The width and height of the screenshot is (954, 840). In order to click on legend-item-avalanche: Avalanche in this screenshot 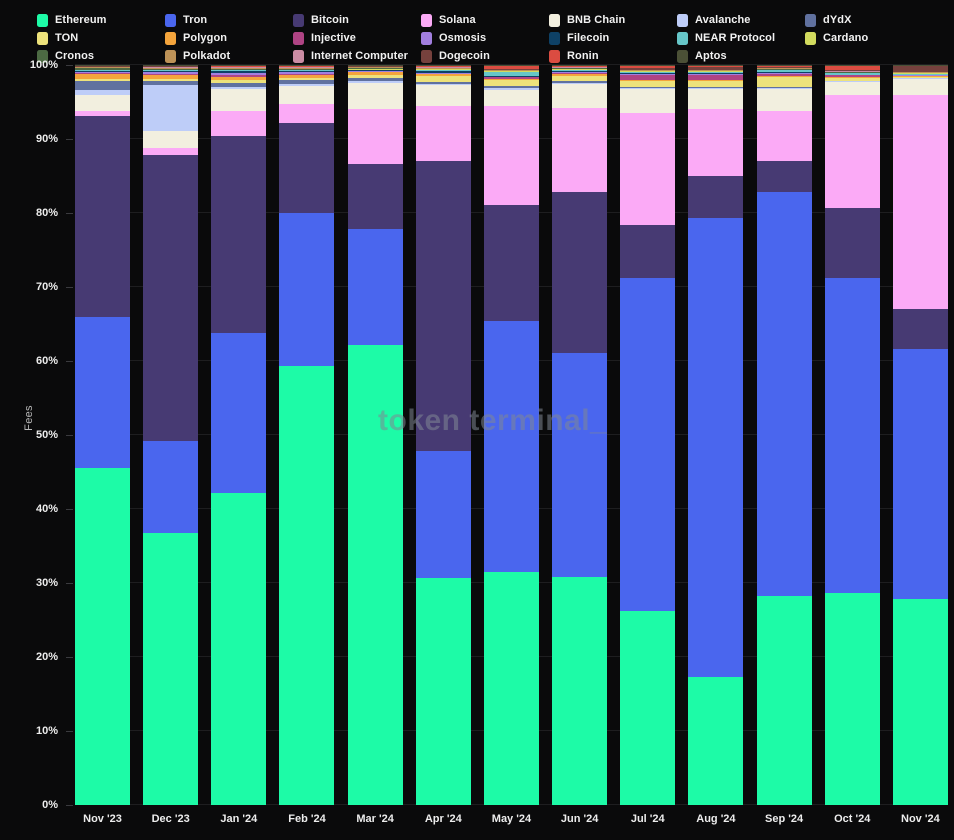, I will do `click(741, 20)`.